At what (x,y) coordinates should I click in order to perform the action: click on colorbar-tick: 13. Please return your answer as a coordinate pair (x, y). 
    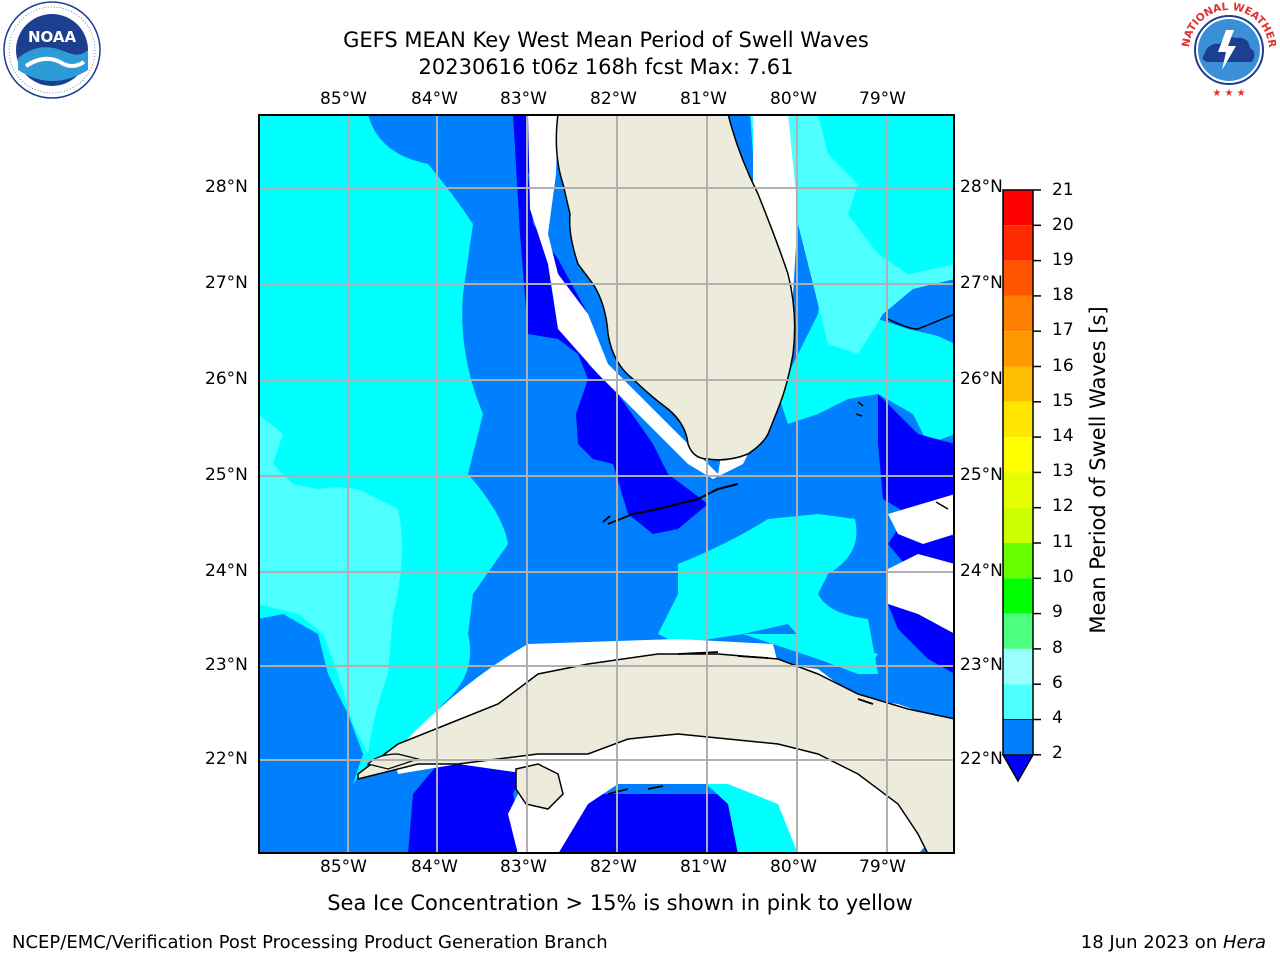
    Looking at the image, I should click on (1063, 471).